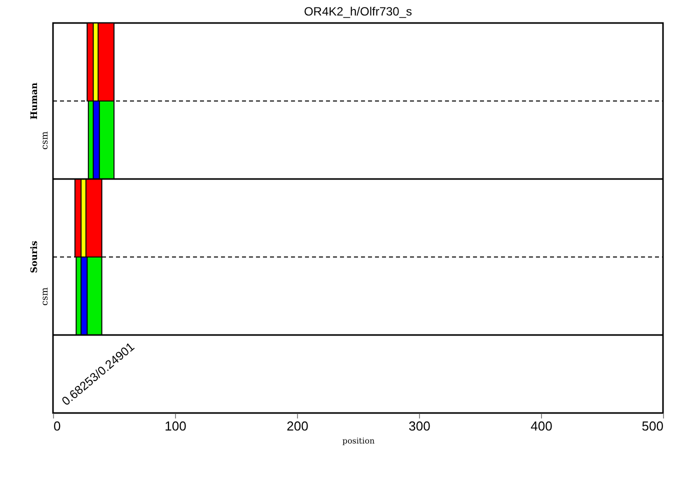 The image size is (687, 480). I want to click on x-tick-label: 500, so click(653, 426).